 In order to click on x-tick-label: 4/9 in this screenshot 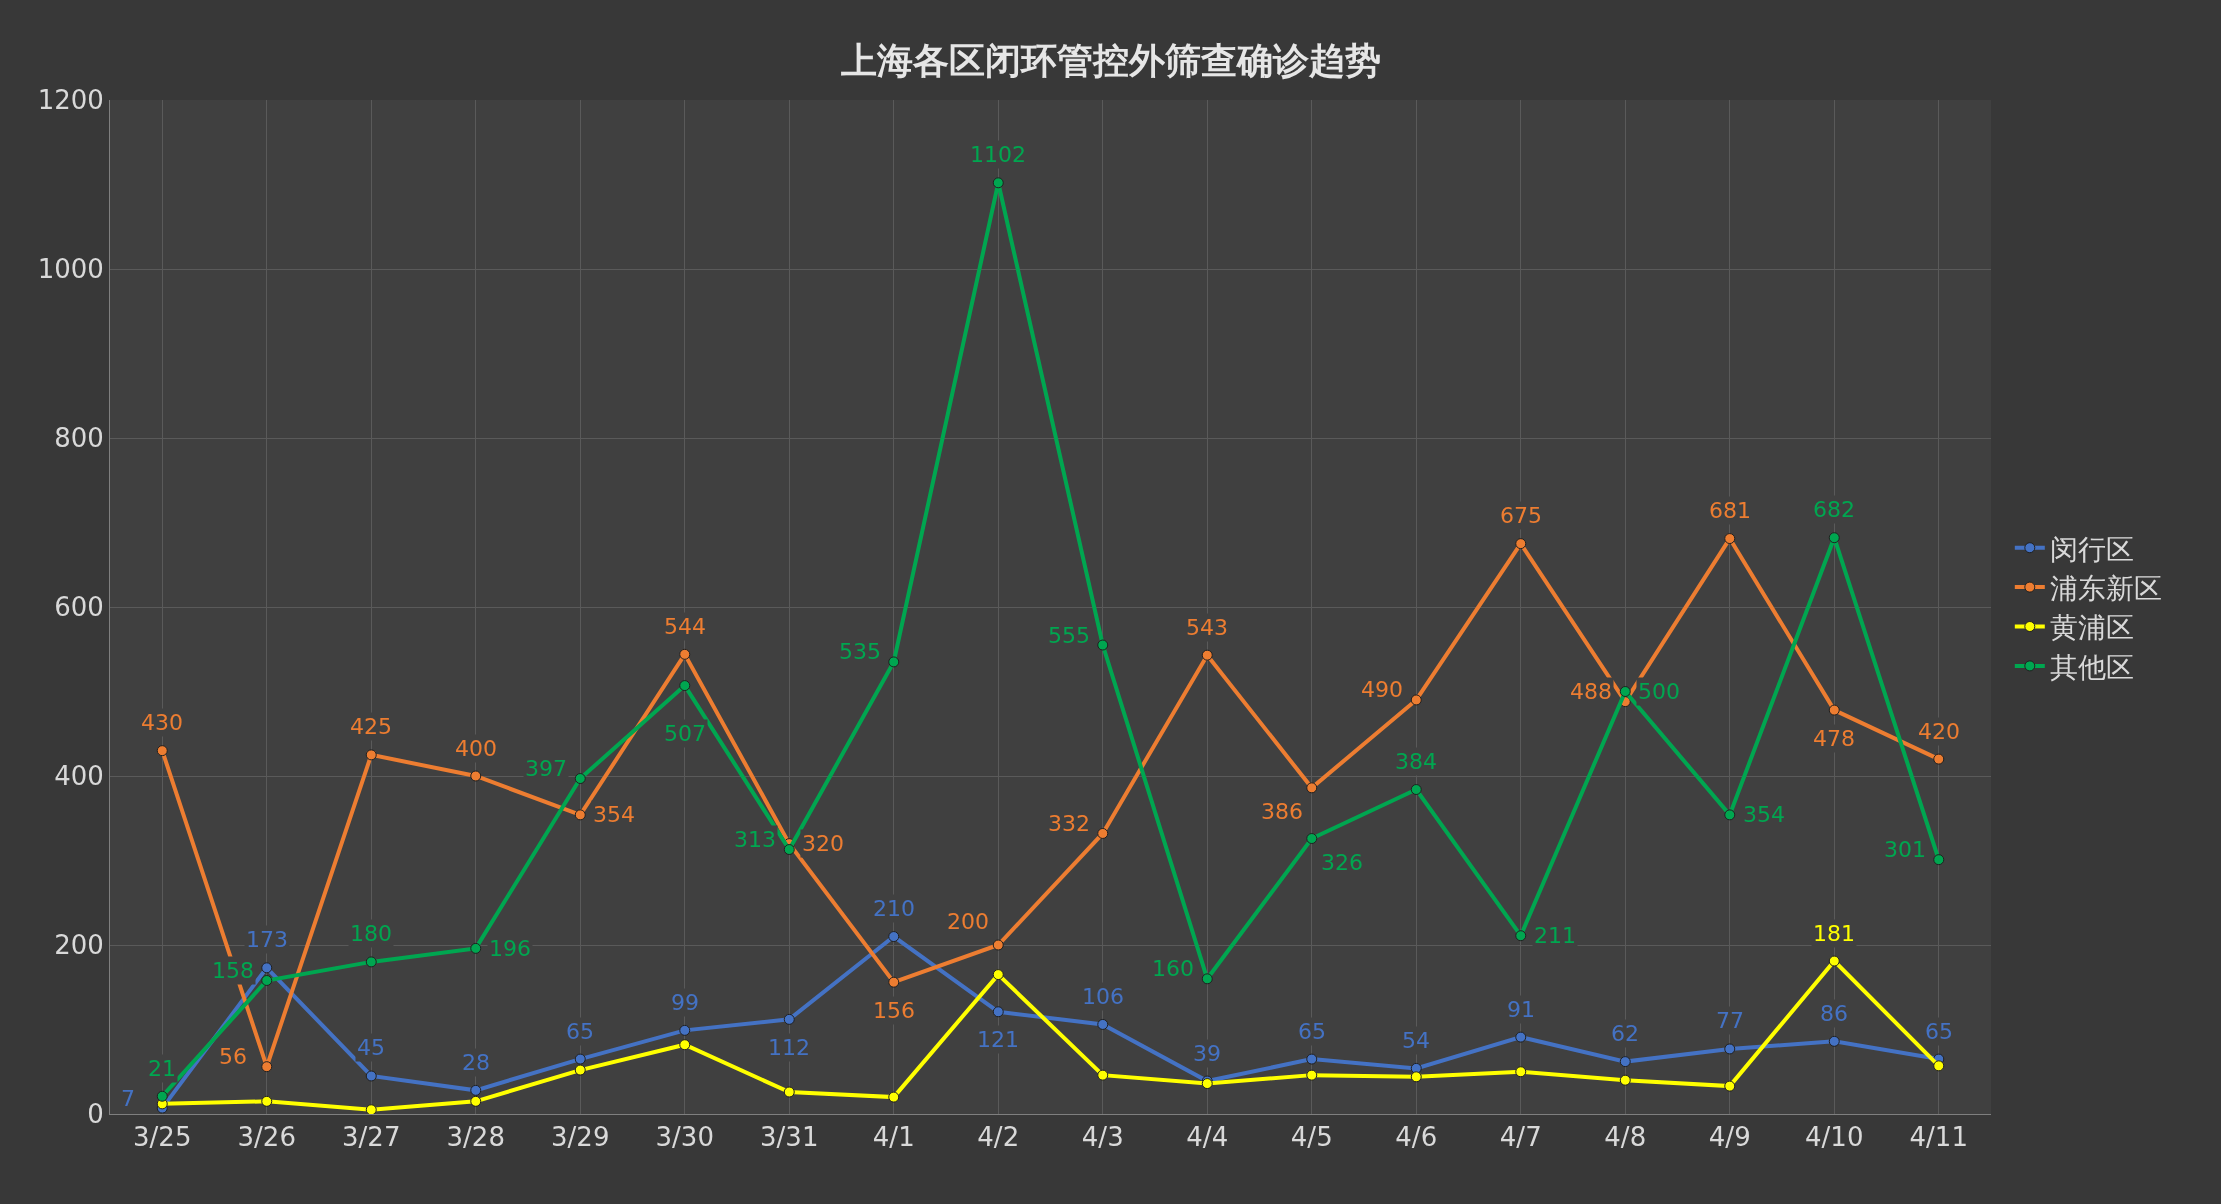, I will do `click(1729, 1137)`.